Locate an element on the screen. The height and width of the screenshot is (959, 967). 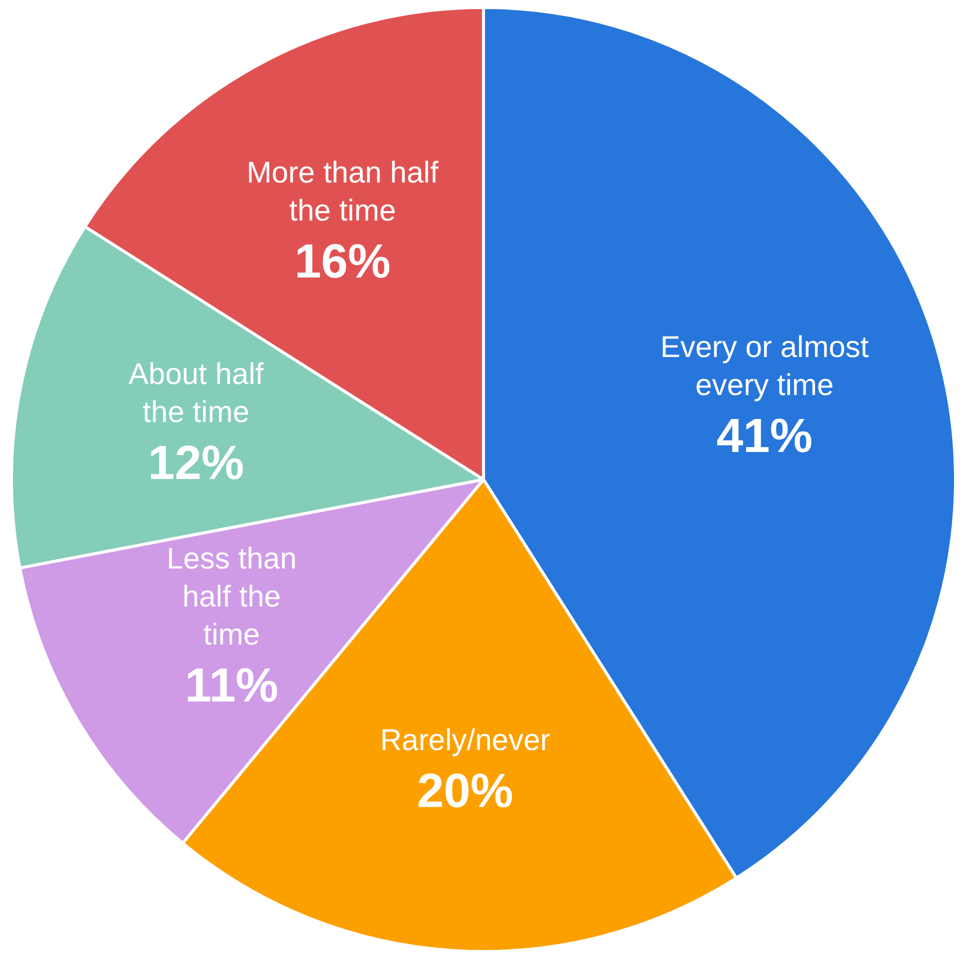
data-label: 16% is located at coordinates (342, 261).